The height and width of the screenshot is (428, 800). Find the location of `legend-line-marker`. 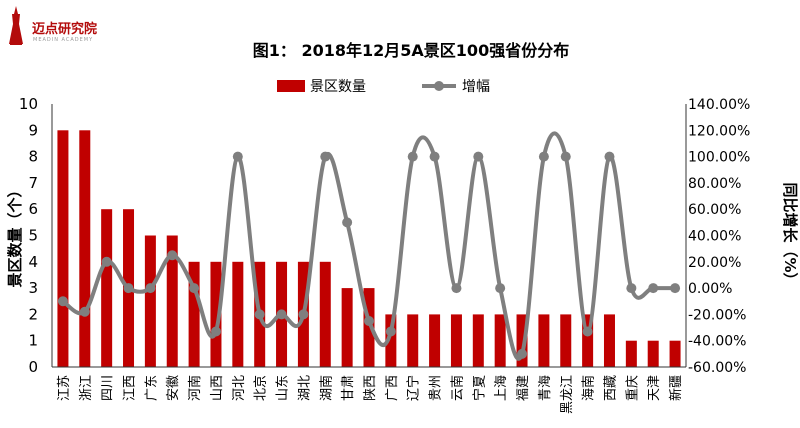

legend-line-marker is located at coordinates (439, 86).